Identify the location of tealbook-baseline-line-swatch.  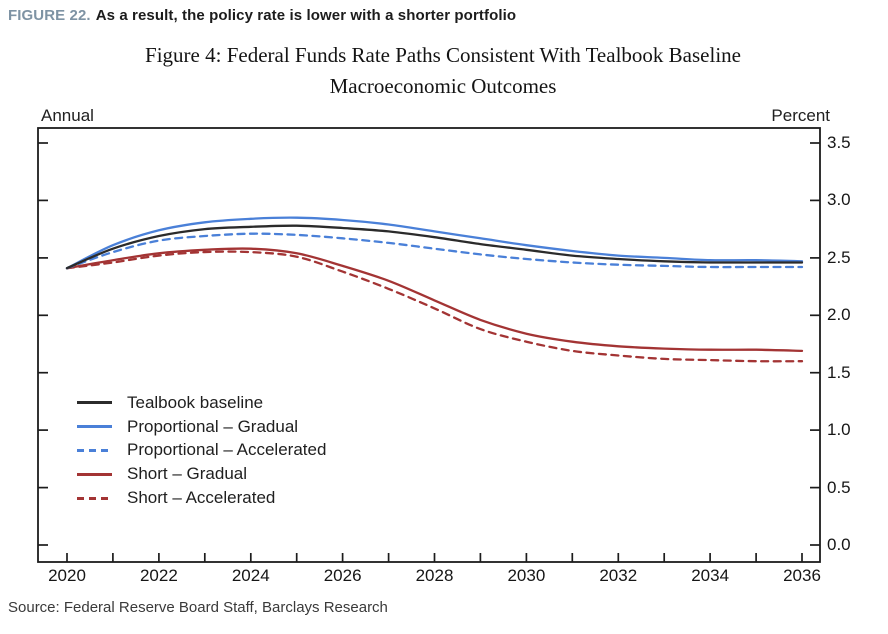
(94, 403).